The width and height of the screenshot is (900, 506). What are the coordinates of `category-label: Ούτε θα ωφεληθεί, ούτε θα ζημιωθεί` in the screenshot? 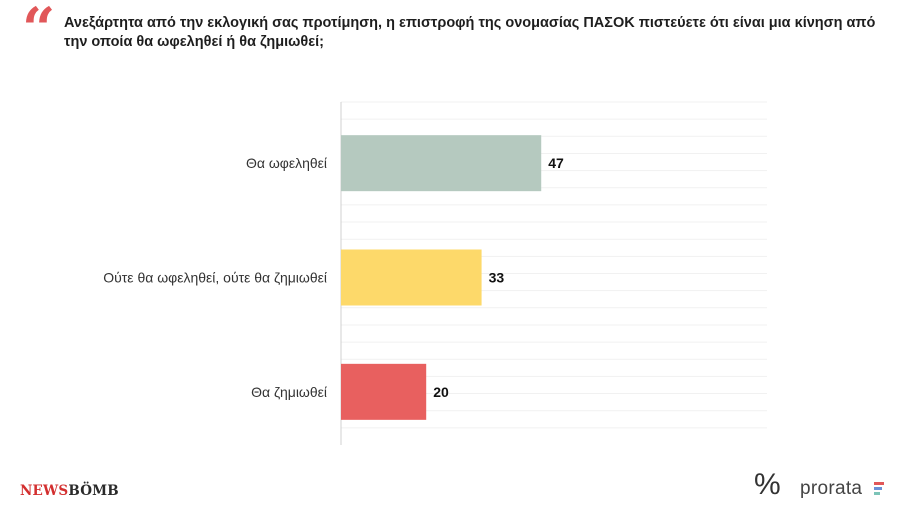 It's located at (215, 278).